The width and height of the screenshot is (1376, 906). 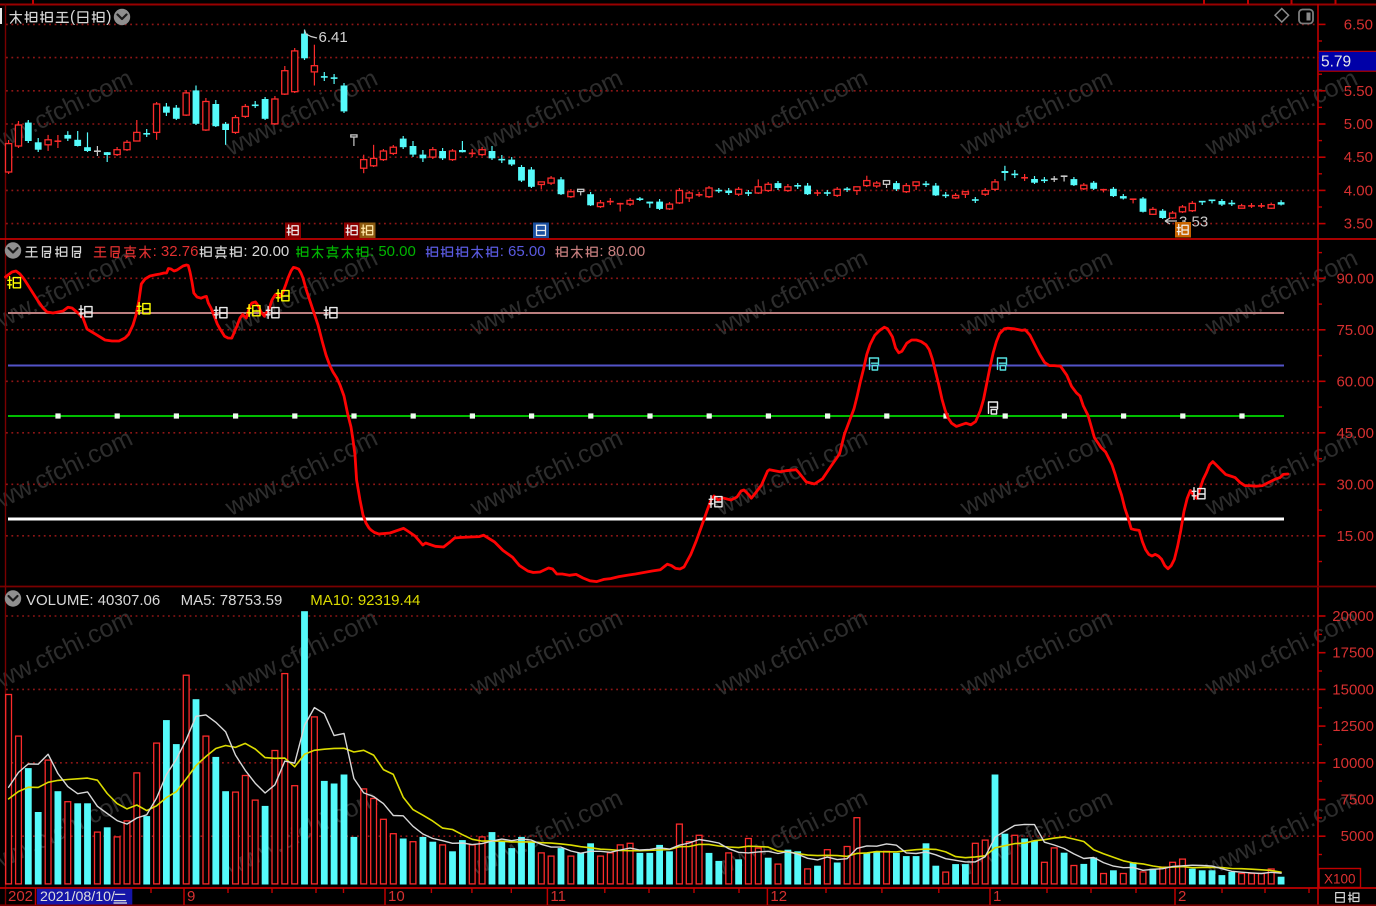 I want to click on svg-text: 30.00, so click(x=1355, y=484).